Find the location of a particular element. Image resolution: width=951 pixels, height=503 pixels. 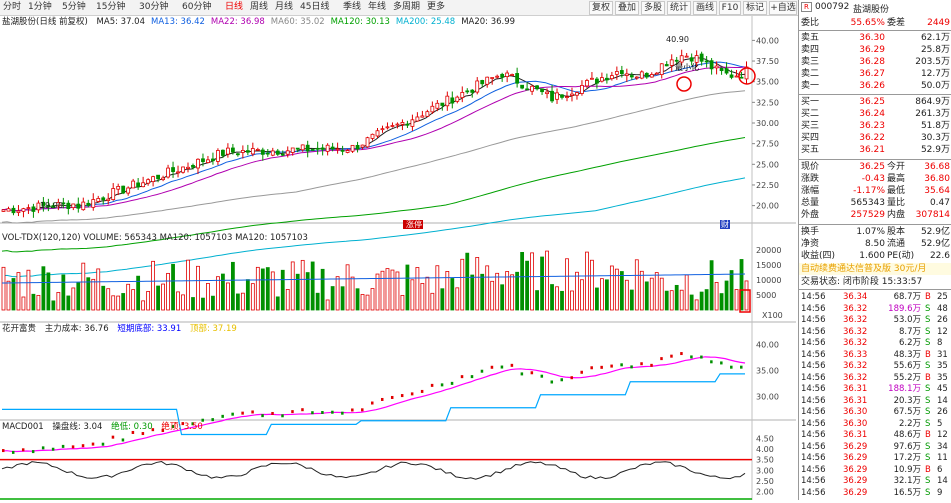

period-tab-7: 周线 is located at coordinates (259, 7).